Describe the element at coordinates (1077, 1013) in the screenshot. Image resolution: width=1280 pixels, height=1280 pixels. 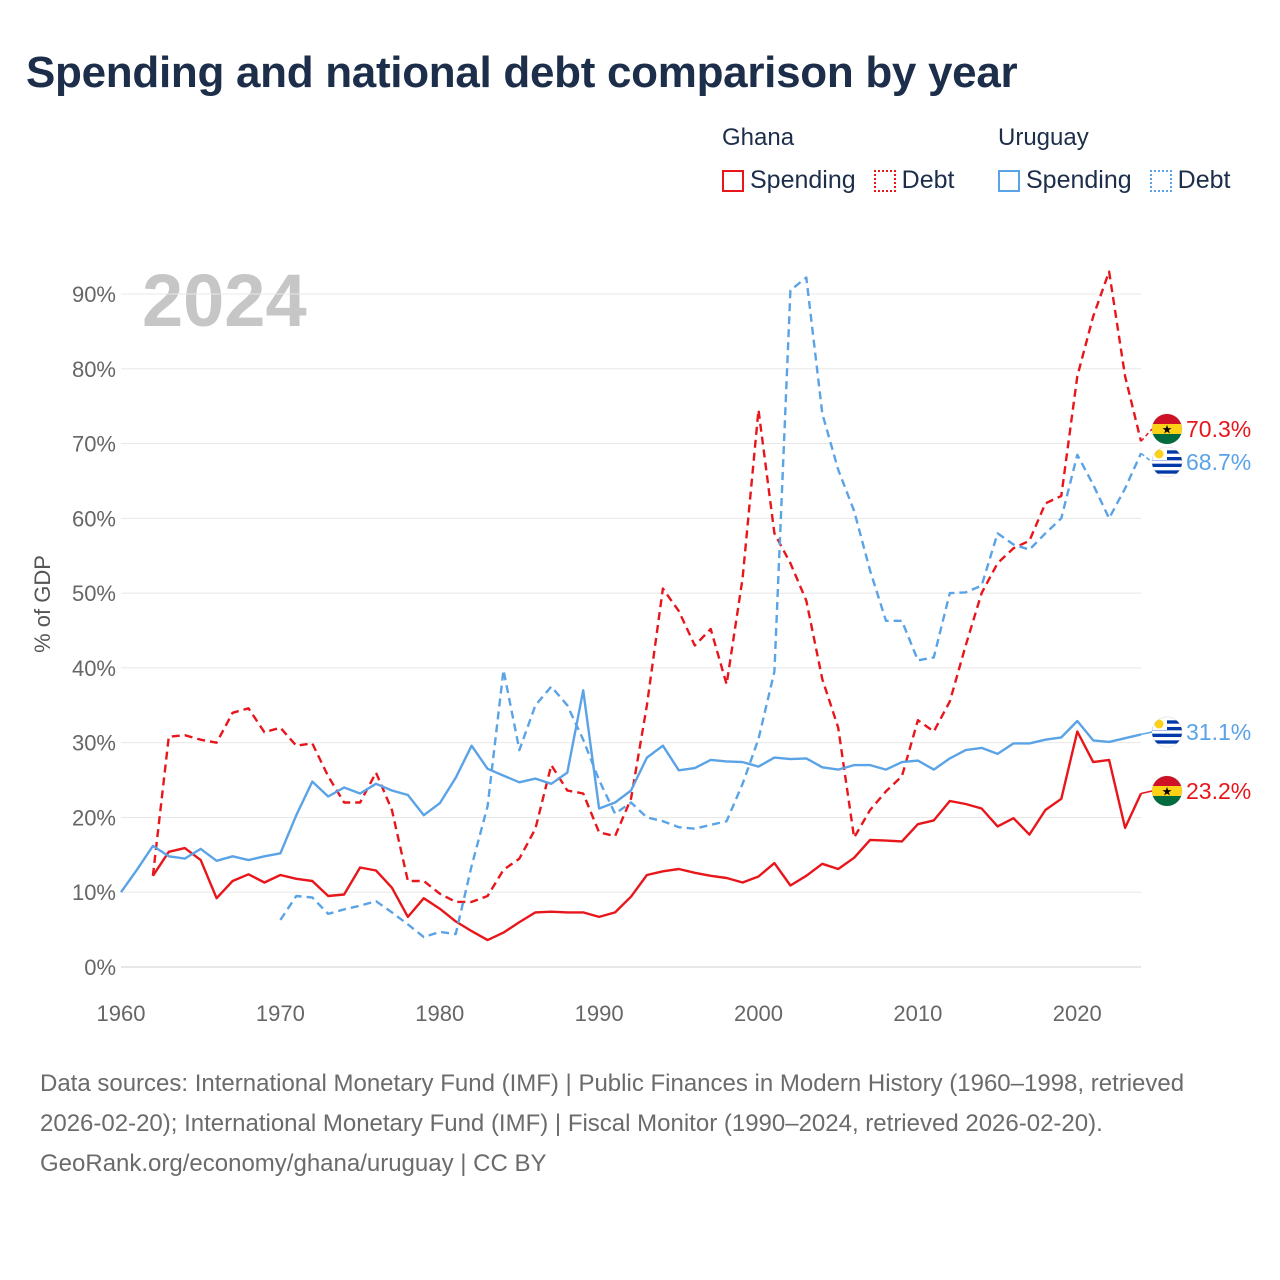
I see `x-tick-label: 2020` at that location.